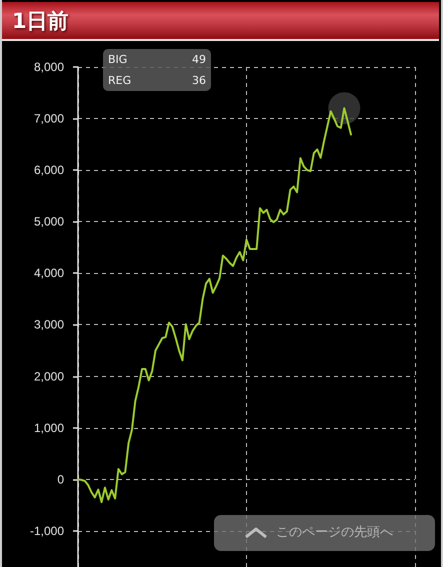  I want to click on y-tick-label: 0, so click(60, 479).